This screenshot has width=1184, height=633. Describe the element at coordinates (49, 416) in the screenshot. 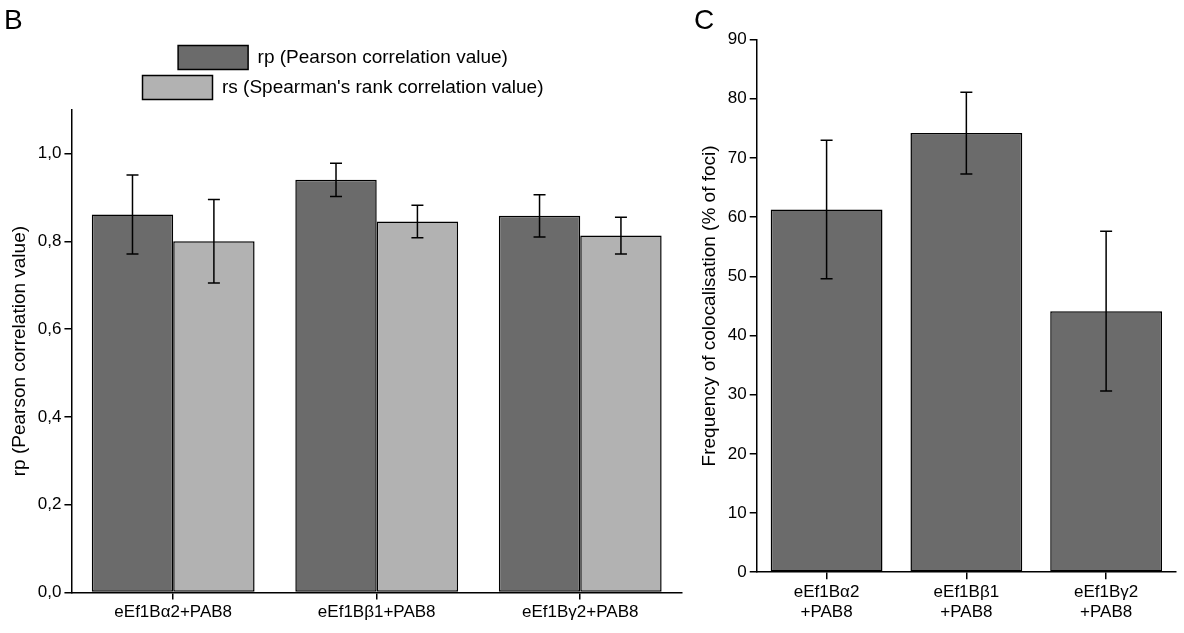

I see `y-tick-label: 0,4` at that location.